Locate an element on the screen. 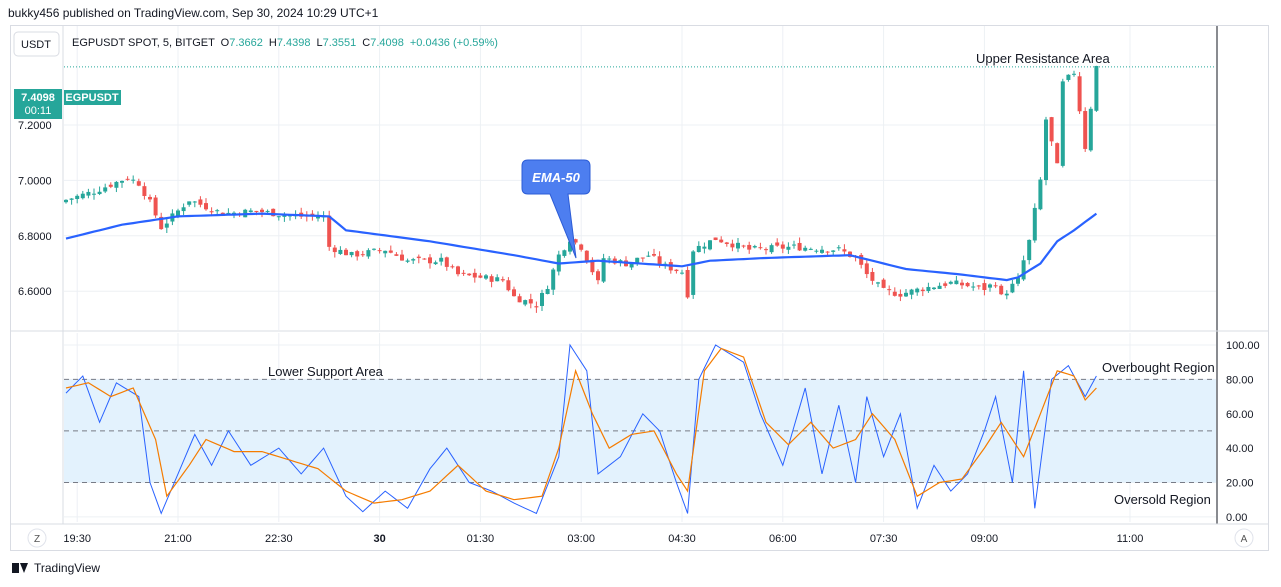  currency-button-label: USDT is located at coordinates (36, 45).